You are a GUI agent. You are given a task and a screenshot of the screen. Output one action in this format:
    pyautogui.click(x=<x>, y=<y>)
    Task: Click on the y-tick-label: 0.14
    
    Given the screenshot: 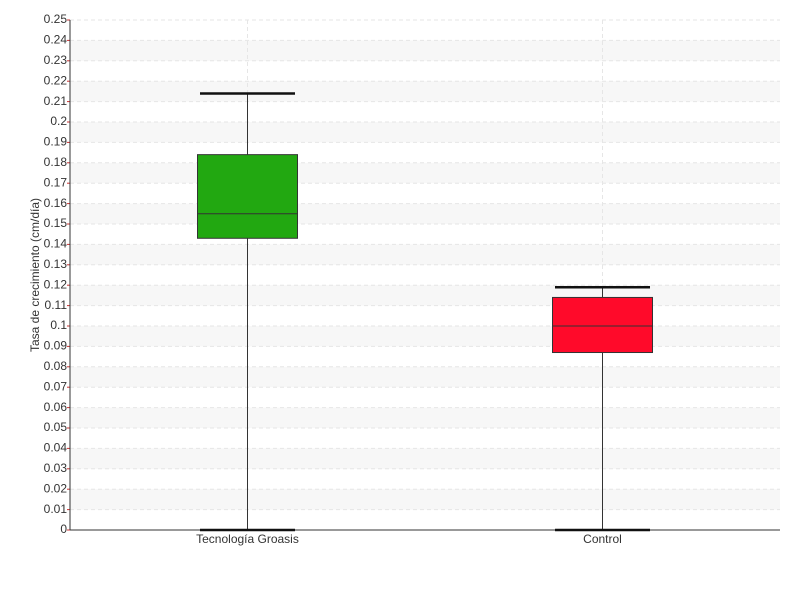 What is the action you would take?
    pyautogui.click(x=56, y=244)
    